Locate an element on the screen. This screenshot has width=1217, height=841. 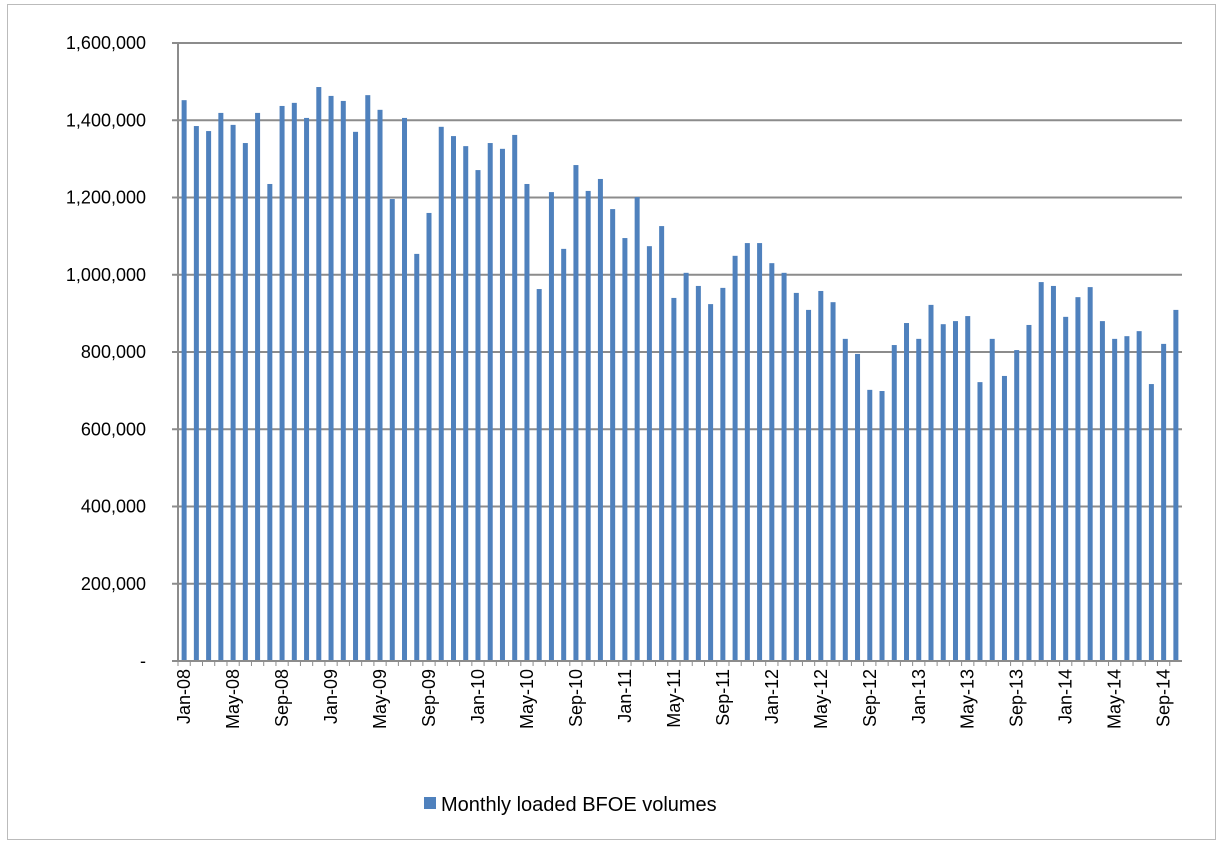
x-tick-label: May-12 is located at coordinates (821, 699).